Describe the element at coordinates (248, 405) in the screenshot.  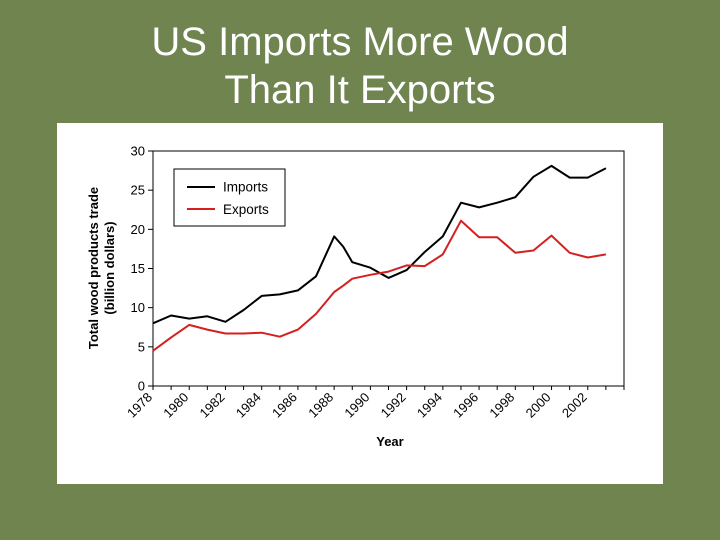
I see `x-tick-label-1984: 1984` at that location.